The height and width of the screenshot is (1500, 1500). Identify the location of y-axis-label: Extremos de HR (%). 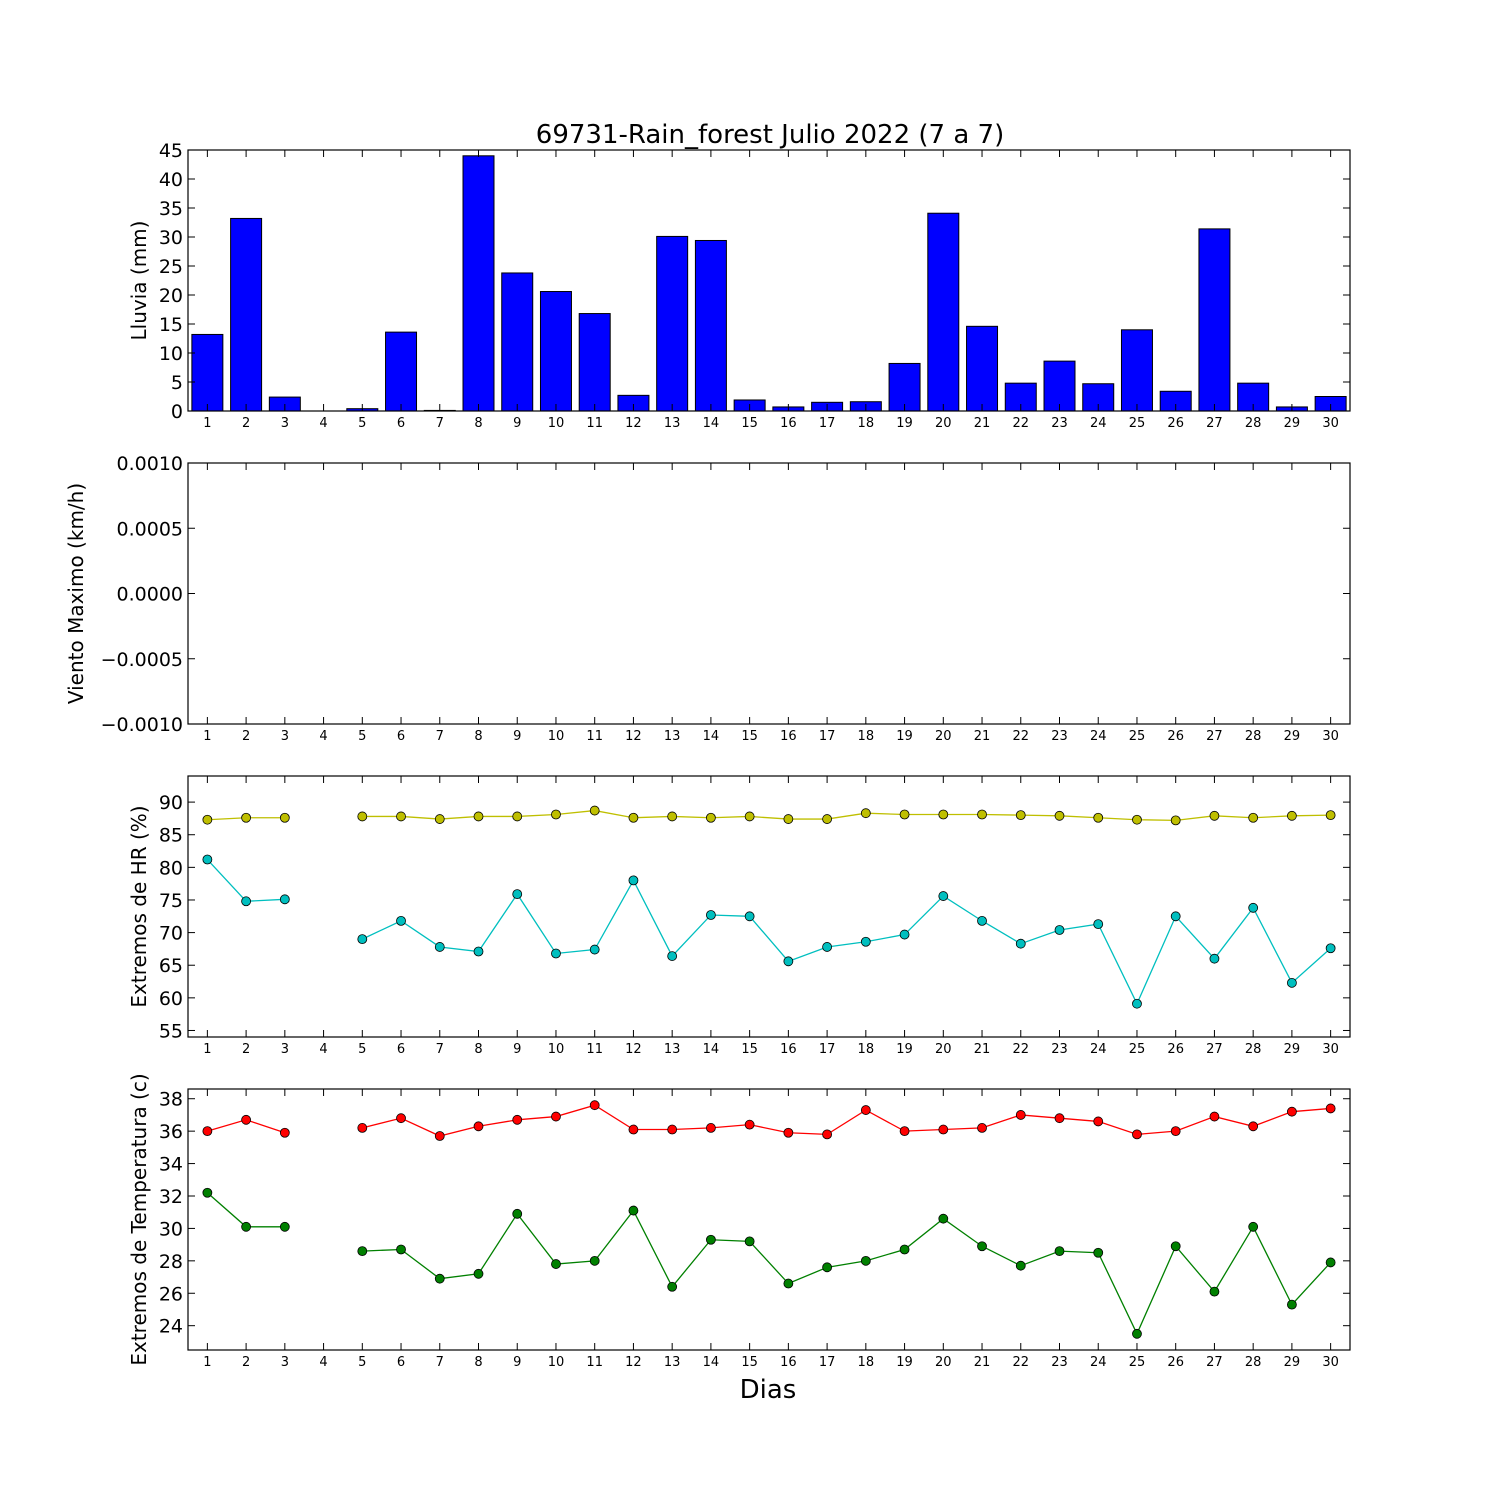
(139, 906).